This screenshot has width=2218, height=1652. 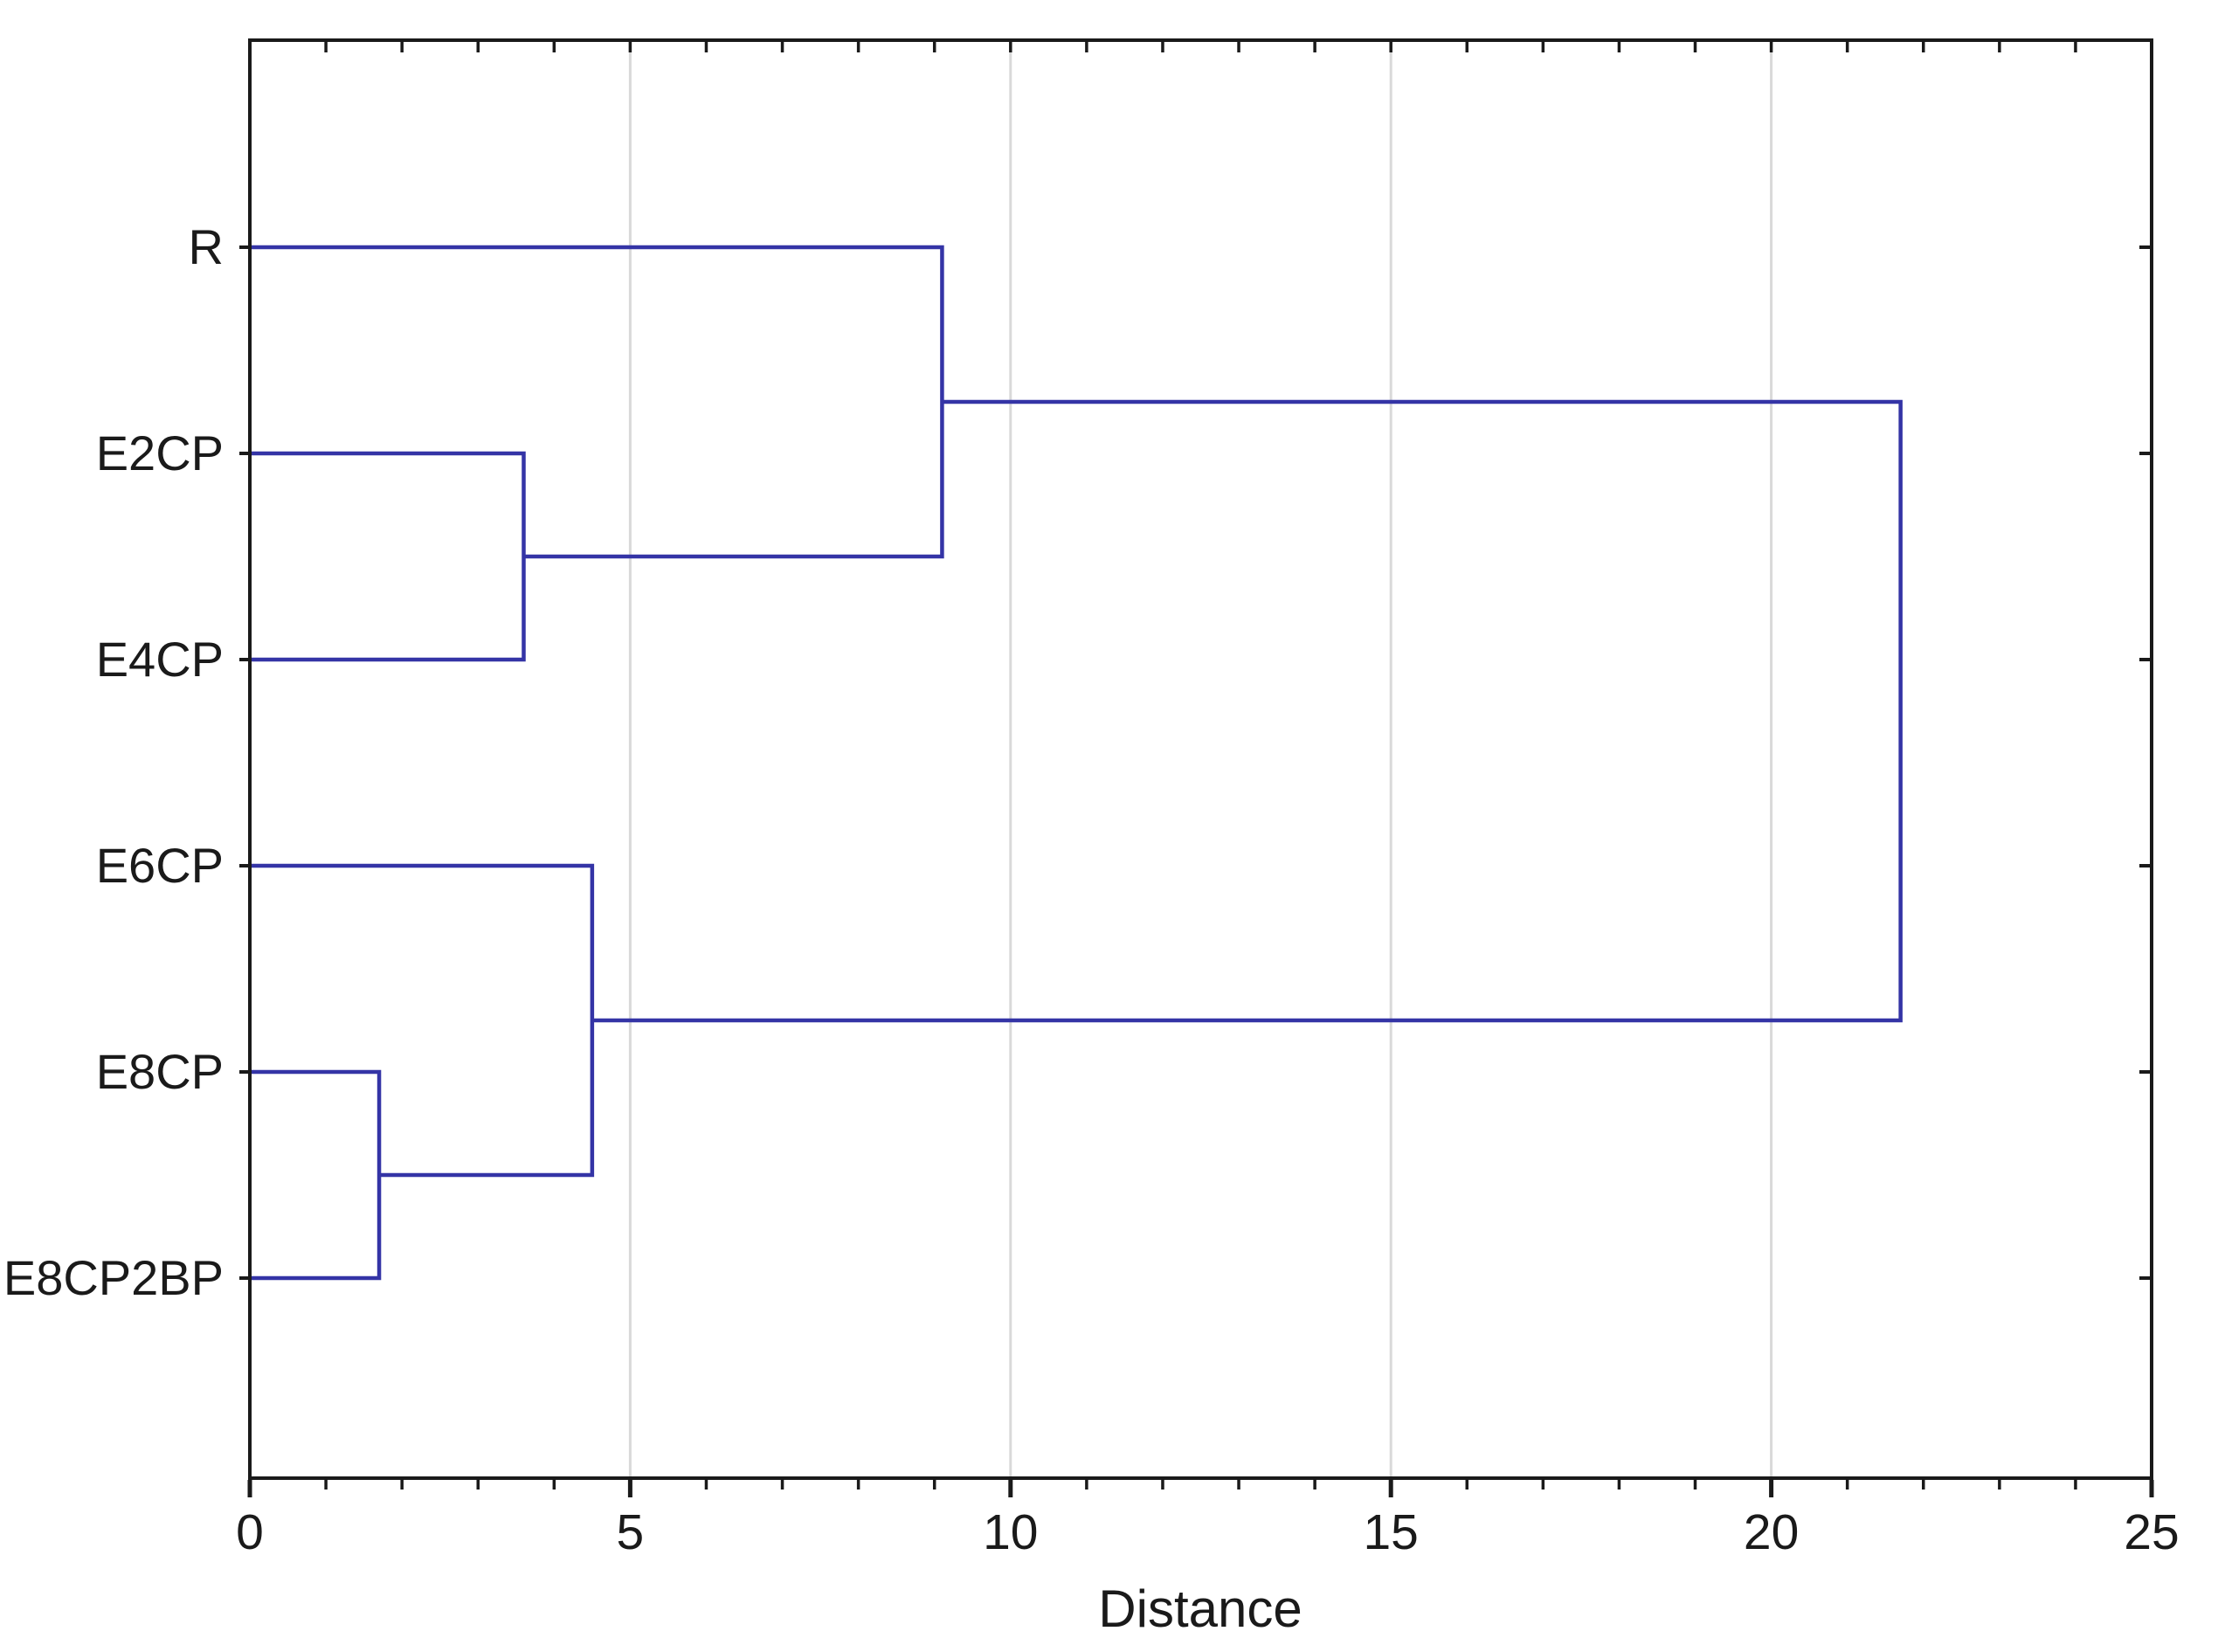 What do you see at coordinates (250, 1532) in the screenshot?
I see `x-tick-label-0: 0` at bounding box center [250, 1532].